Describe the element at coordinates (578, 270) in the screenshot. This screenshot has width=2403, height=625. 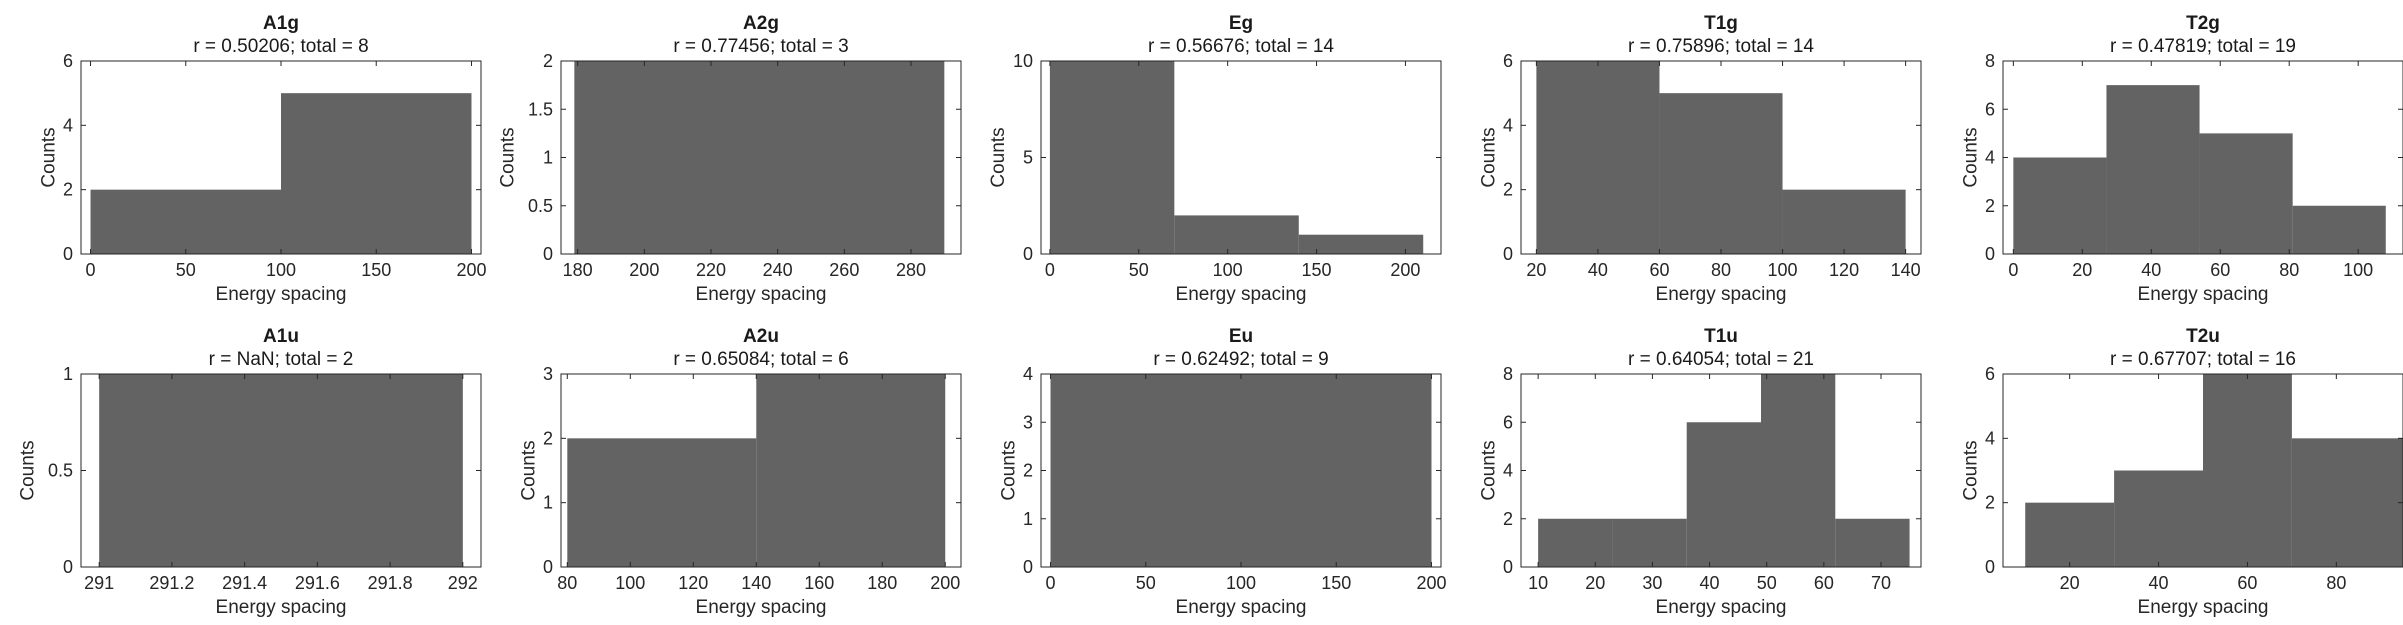
I see `x-tick-label: 180` at that location.